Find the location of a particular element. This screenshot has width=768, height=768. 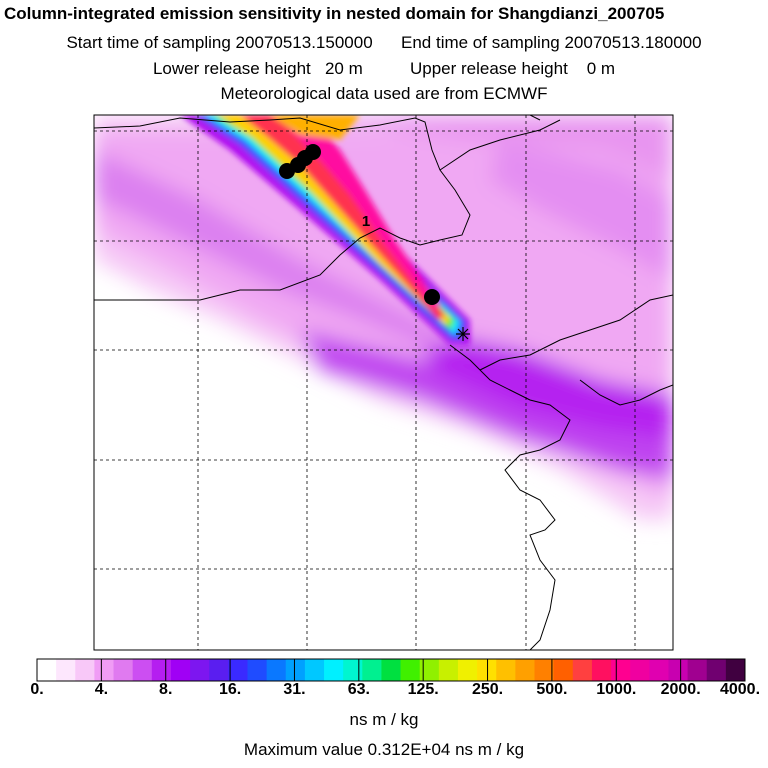

upper-height-label: Upper release height 0 m is located at coordinates (512, 68).